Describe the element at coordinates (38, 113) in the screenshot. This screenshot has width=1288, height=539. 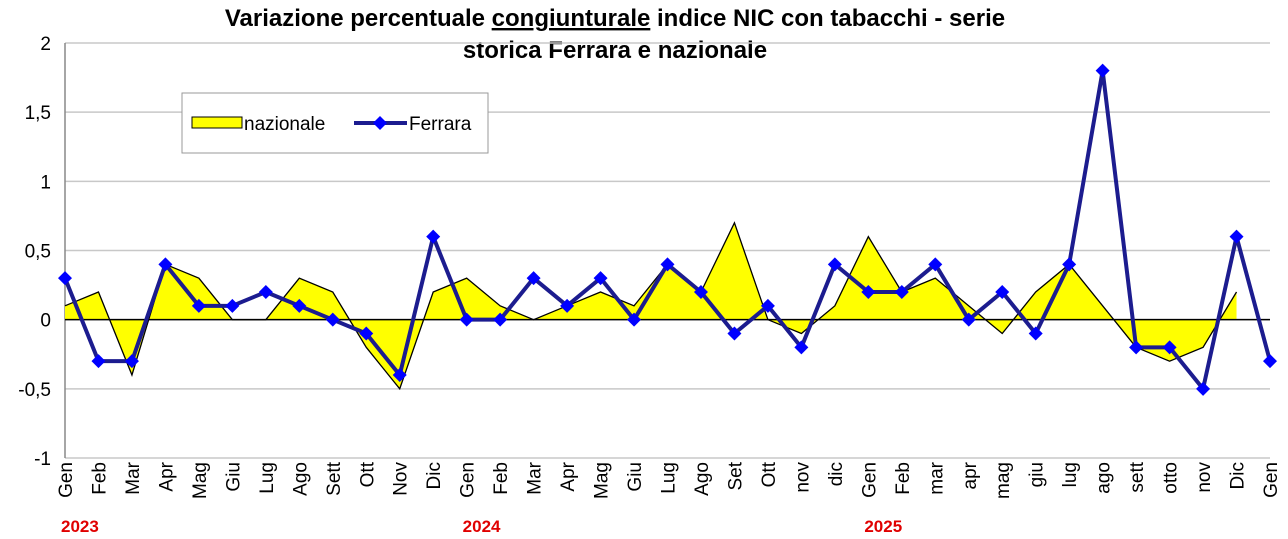
I see `y-tick-label: 1,5` at that location.